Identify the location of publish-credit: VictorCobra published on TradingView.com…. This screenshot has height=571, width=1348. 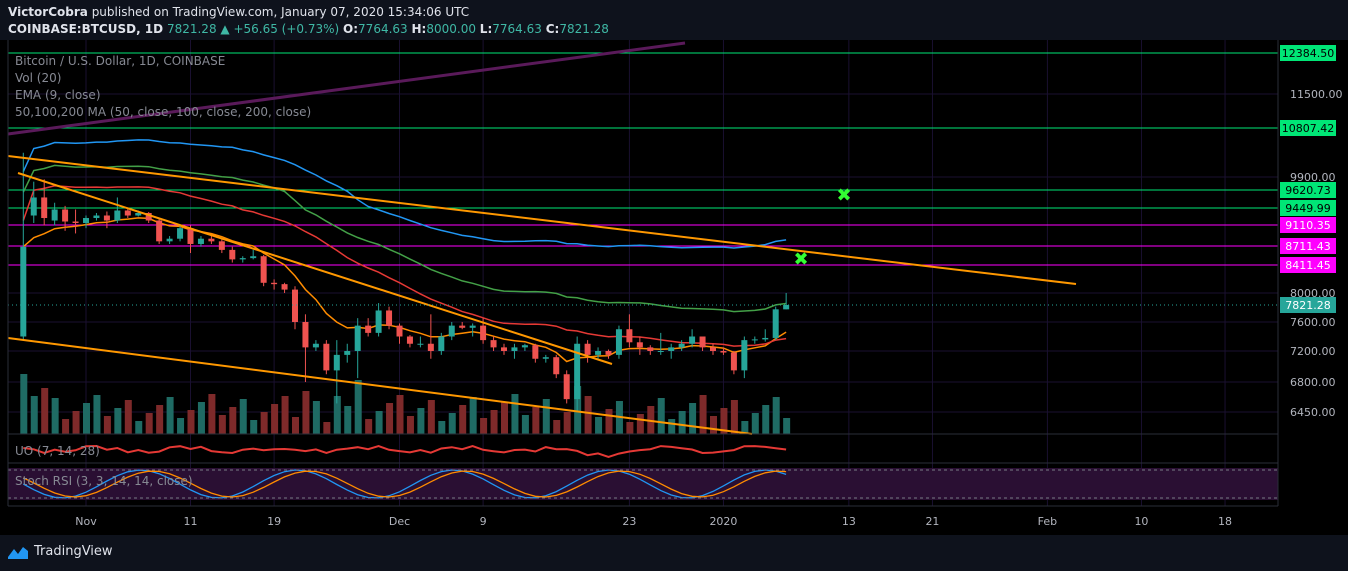
(238, 12).